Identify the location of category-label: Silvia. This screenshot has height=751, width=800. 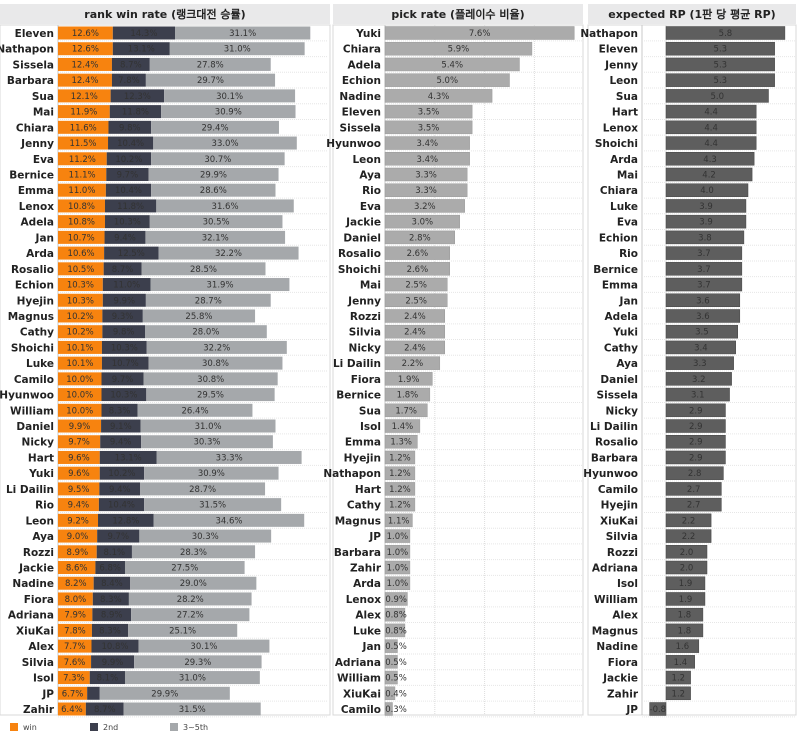
(622, 537).